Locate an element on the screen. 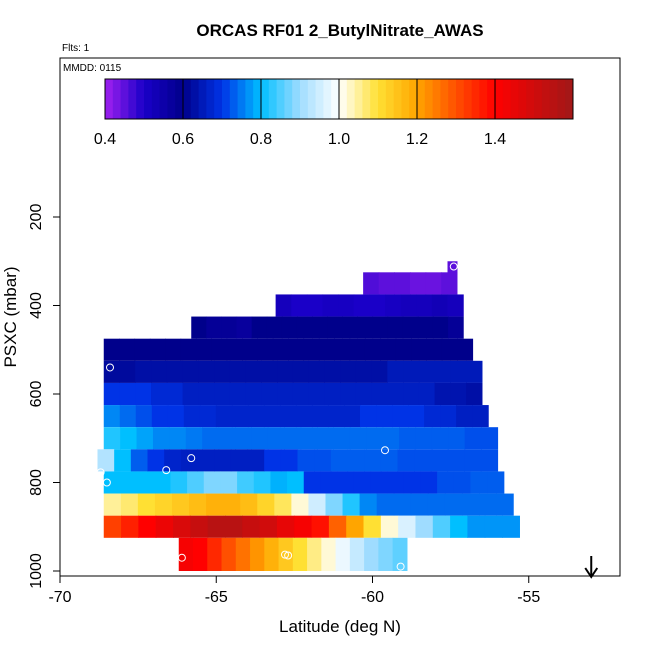 The width and height of the screenshot is (650, 650). x-tick-label: -65 is located at coordinates (216, 597).